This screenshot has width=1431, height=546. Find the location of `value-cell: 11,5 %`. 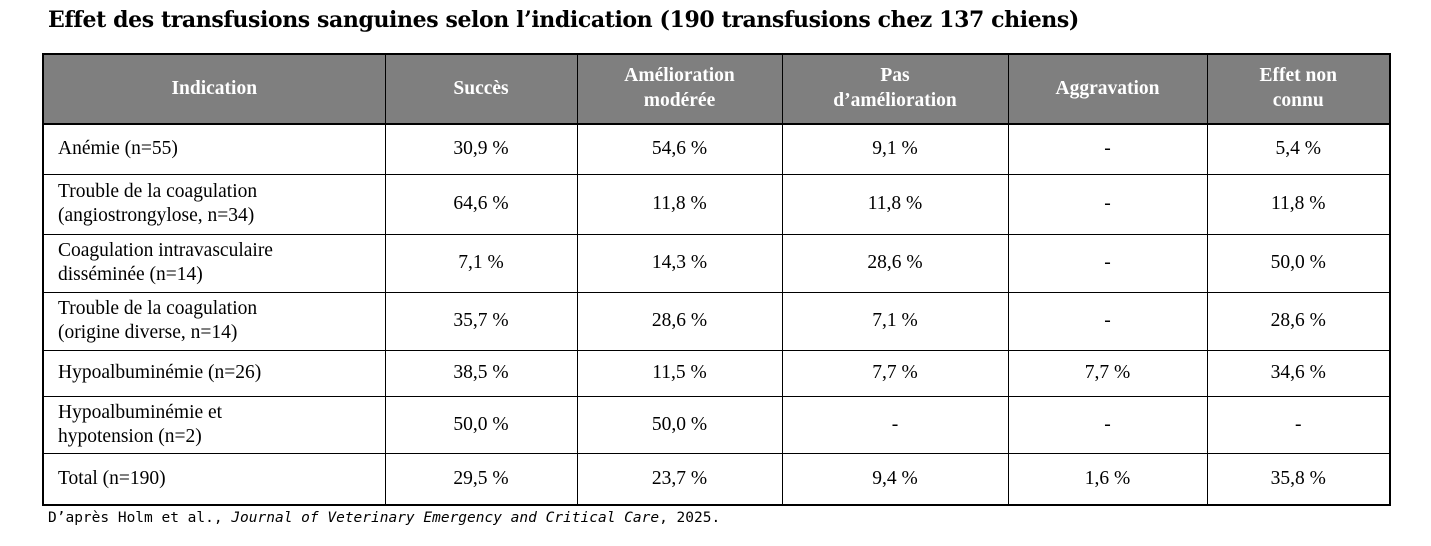

value-cell: 11,5 % is located at coordinates (679, 373).